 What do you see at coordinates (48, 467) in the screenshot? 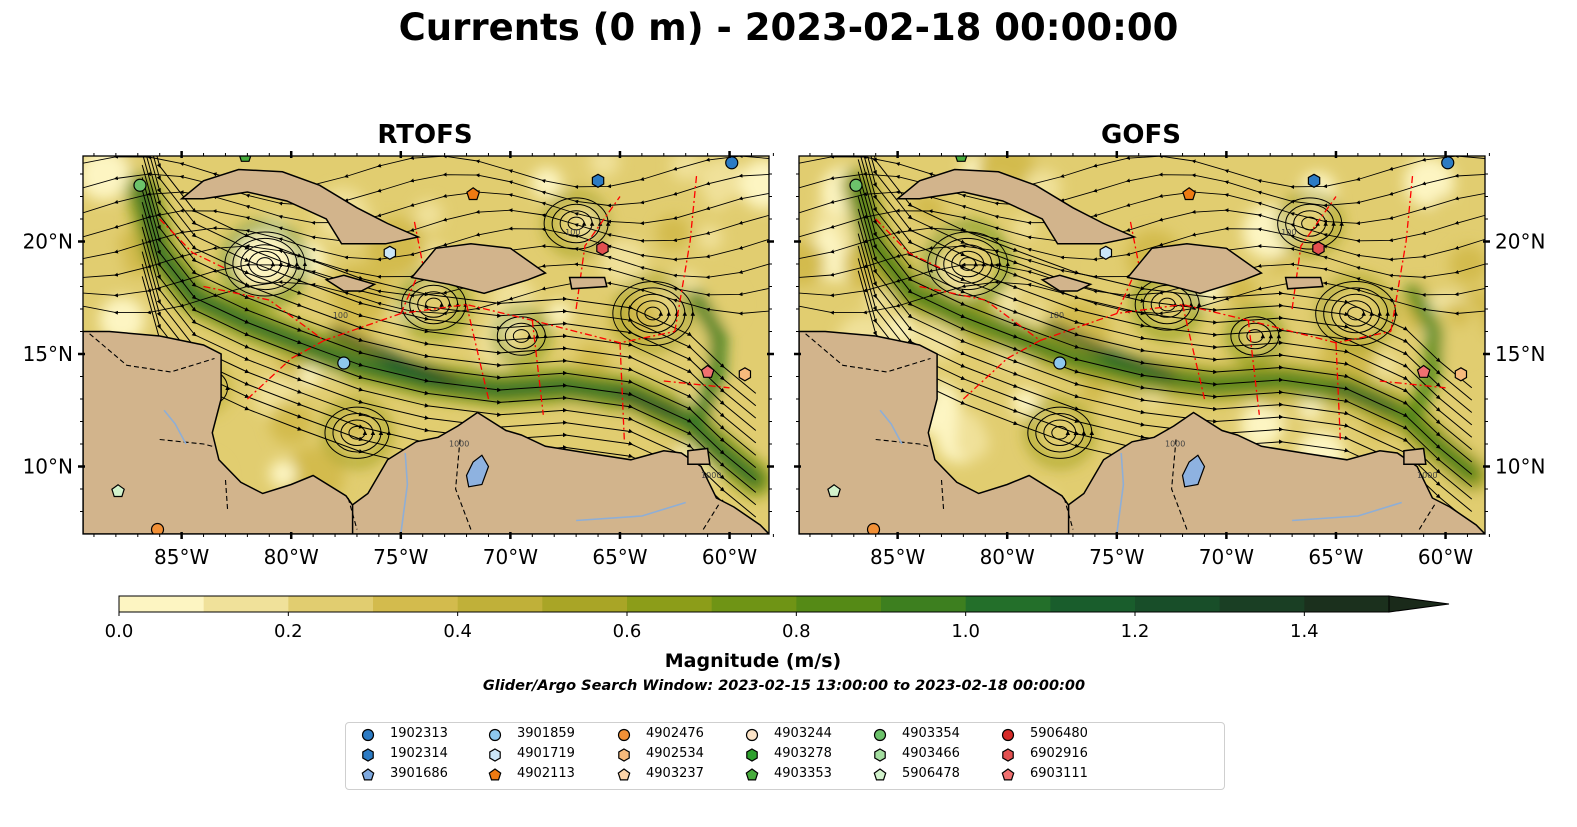
I see `lat-tick-label: 10°N` at bounding box center [48, 467].